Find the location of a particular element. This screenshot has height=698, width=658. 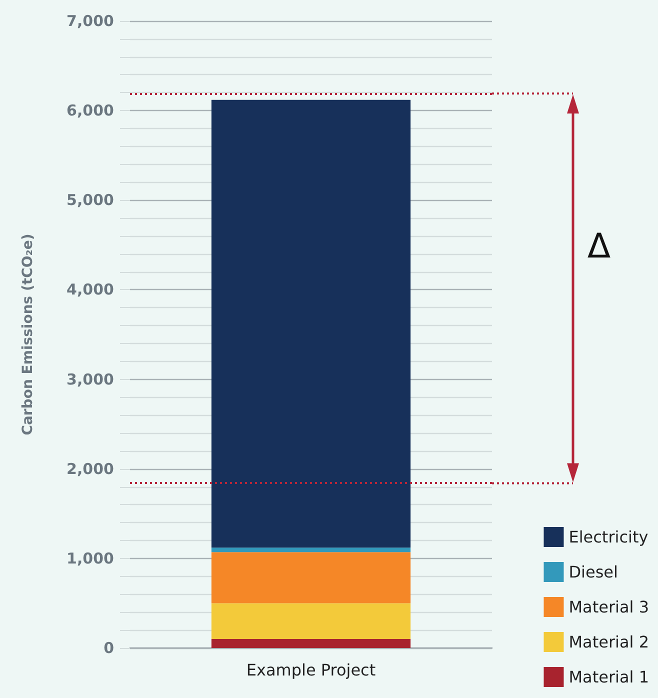

y-tick-label: 6,000 is located at coordinates (90, 111).